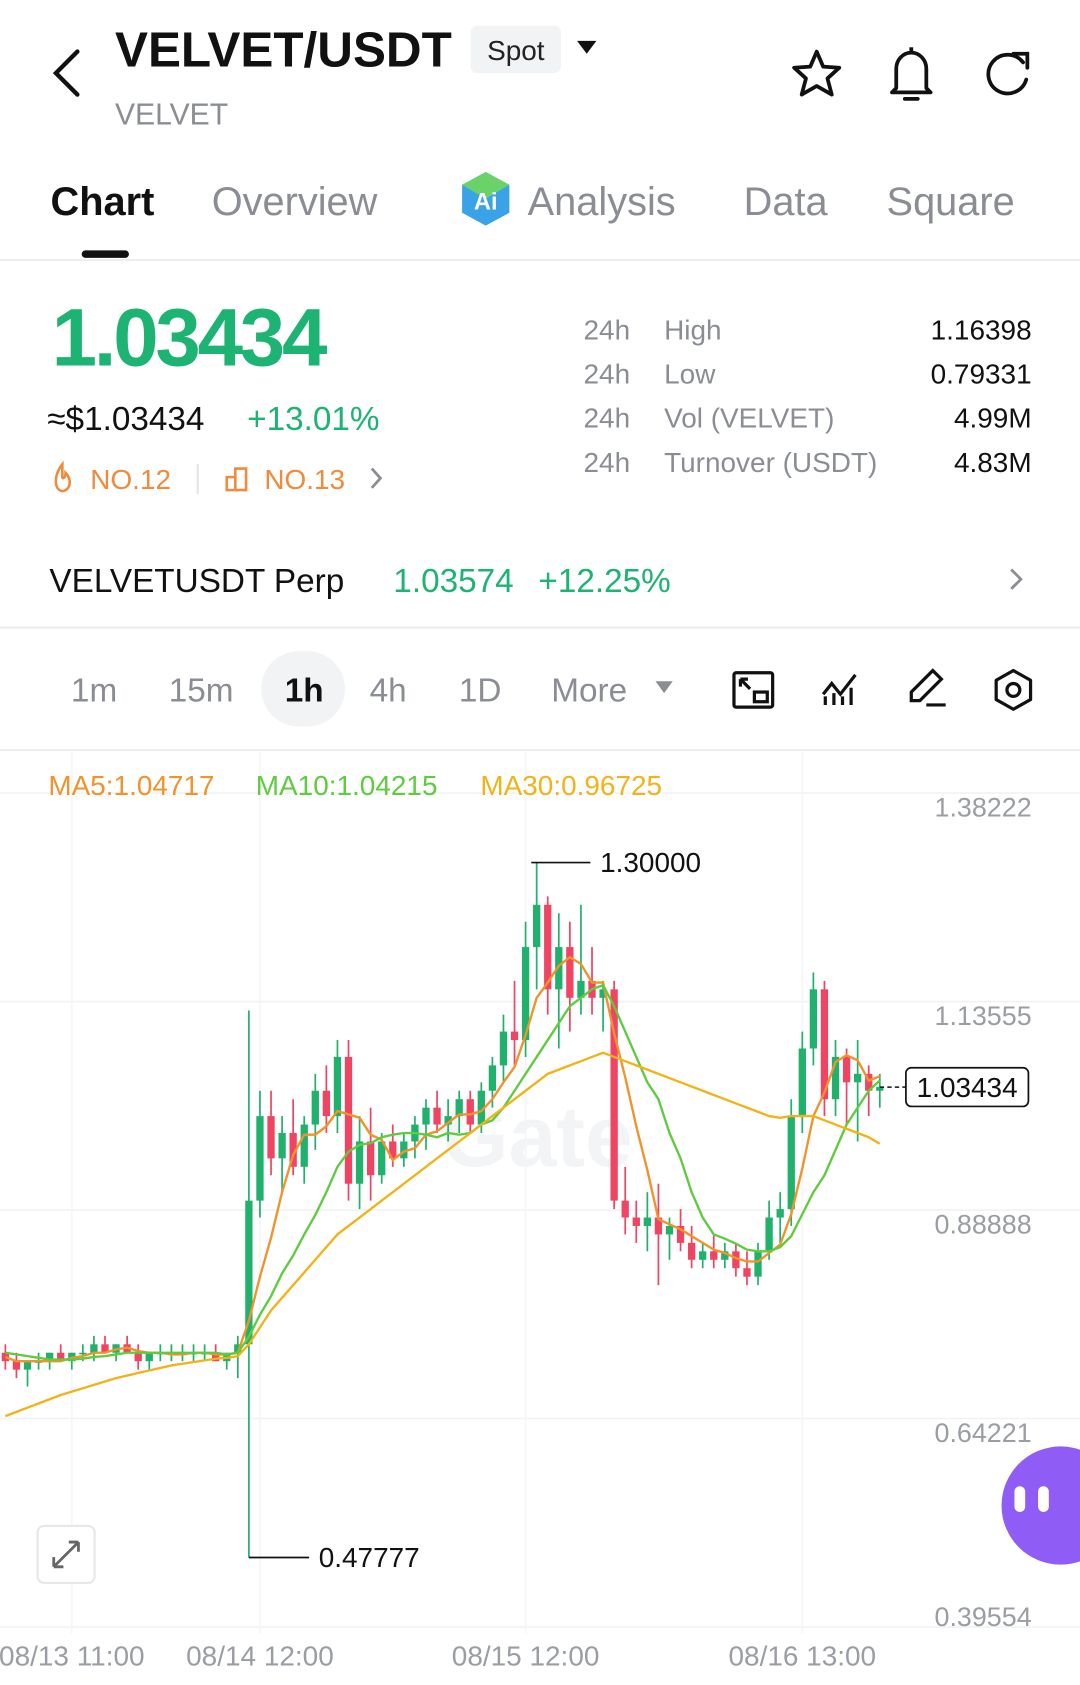 The height and width of the screenshot is (1685, 1080). I want to click on interval: 15m, so click(201, 691).